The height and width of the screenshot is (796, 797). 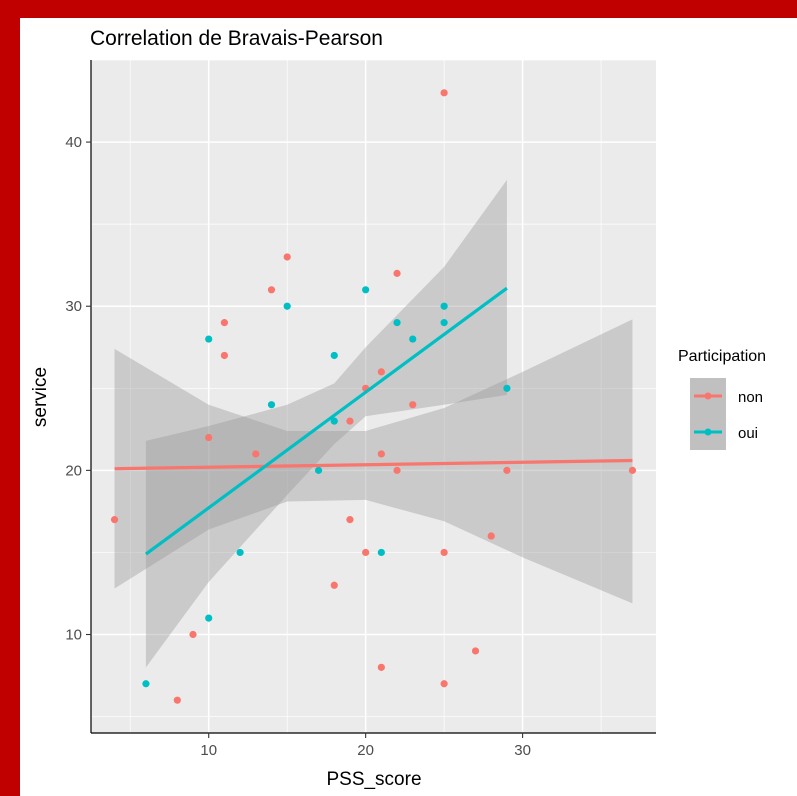 I want to click on y-tick-label: 10, so click(x=73, y=635).